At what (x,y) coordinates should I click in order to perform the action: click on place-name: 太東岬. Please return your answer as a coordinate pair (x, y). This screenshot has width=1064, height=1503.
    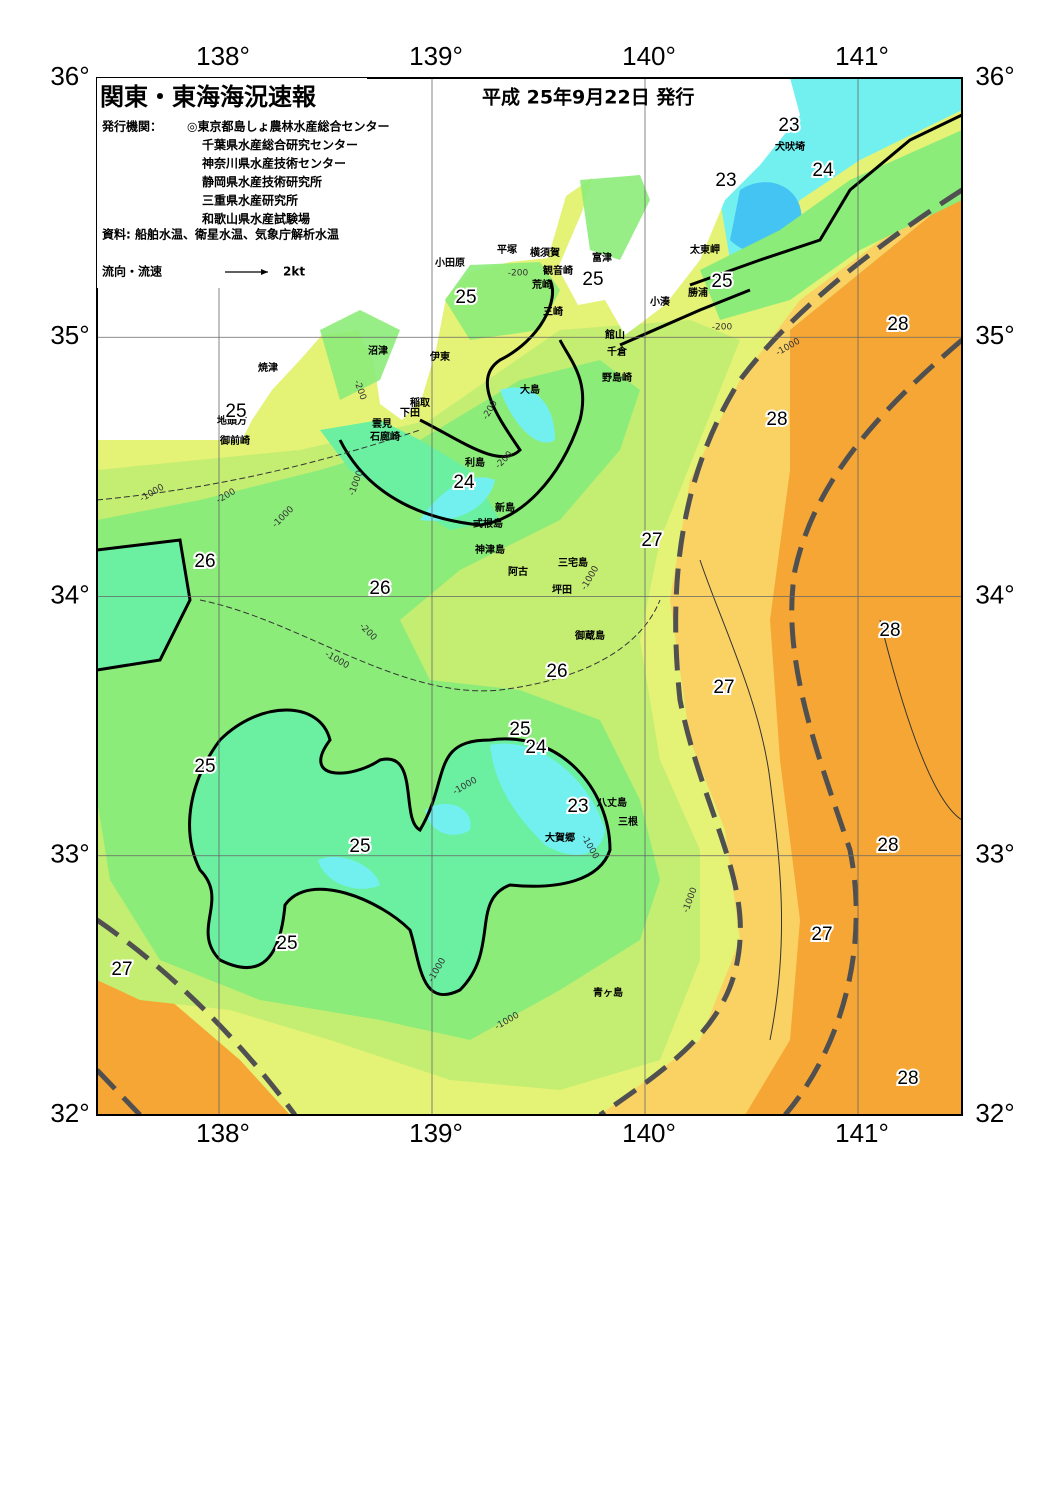
    Looking at the image, I should click on (704, 249).